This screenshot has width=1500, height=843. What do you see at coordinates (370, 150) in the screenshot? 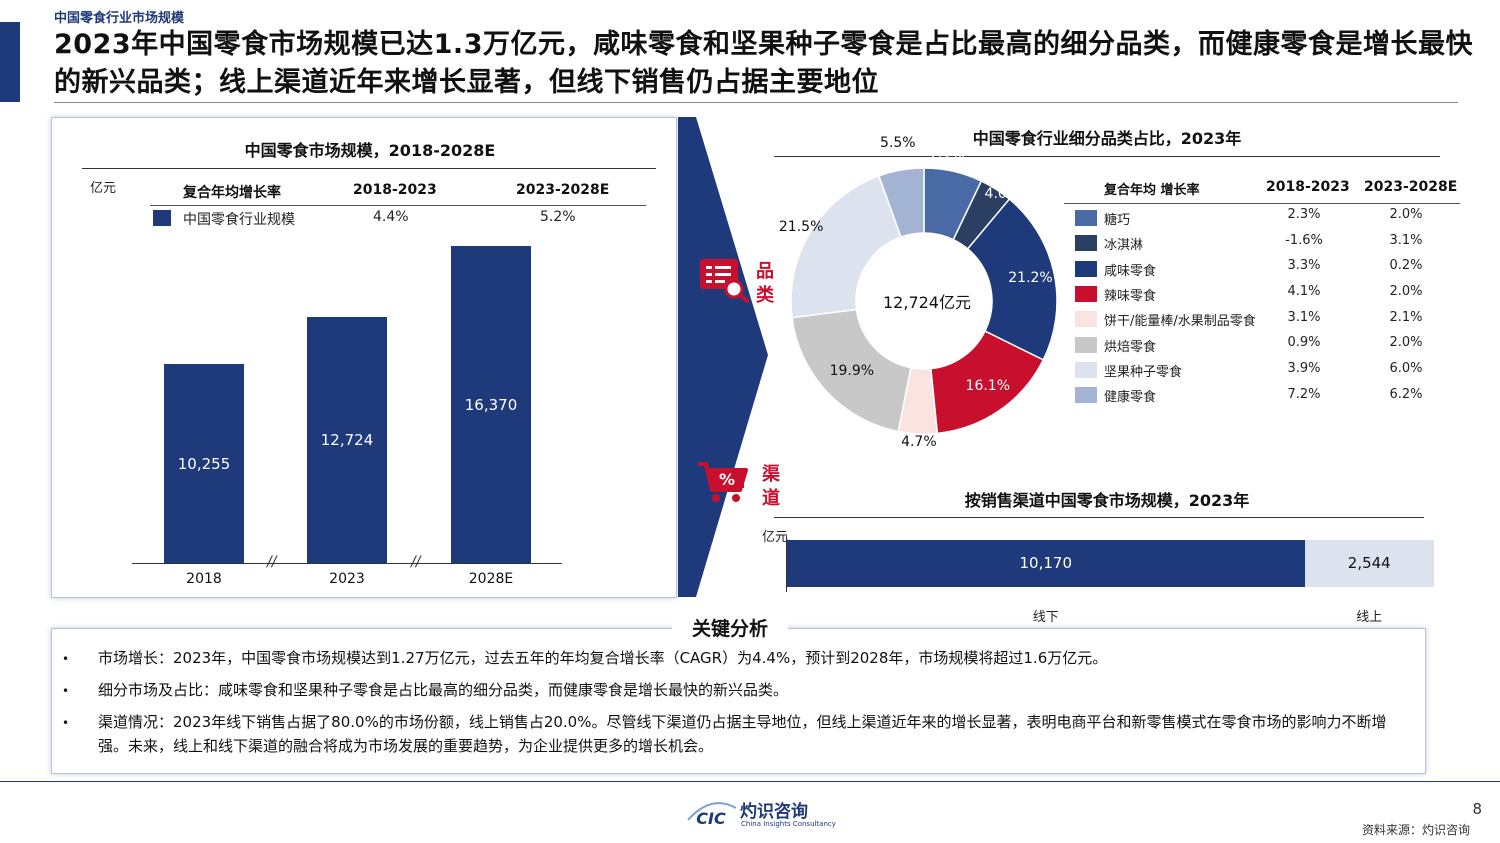
I see `market-size-title: 中国零食市场规模，2018-2028E` at bounding box center [370, 150].